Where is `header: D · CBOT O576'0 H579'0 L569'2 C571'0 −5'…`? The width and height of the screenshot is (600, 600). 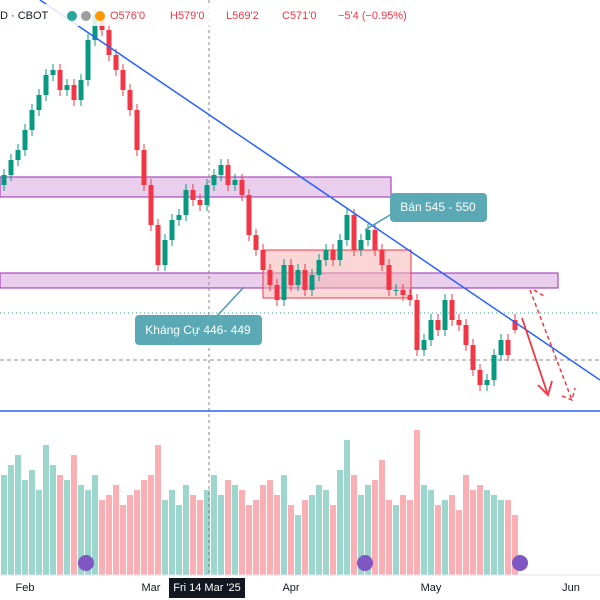 header: D · CBOT O576'0 H579'0 L569'2 C571'0 −5'… is located at coordinates (300, 15).